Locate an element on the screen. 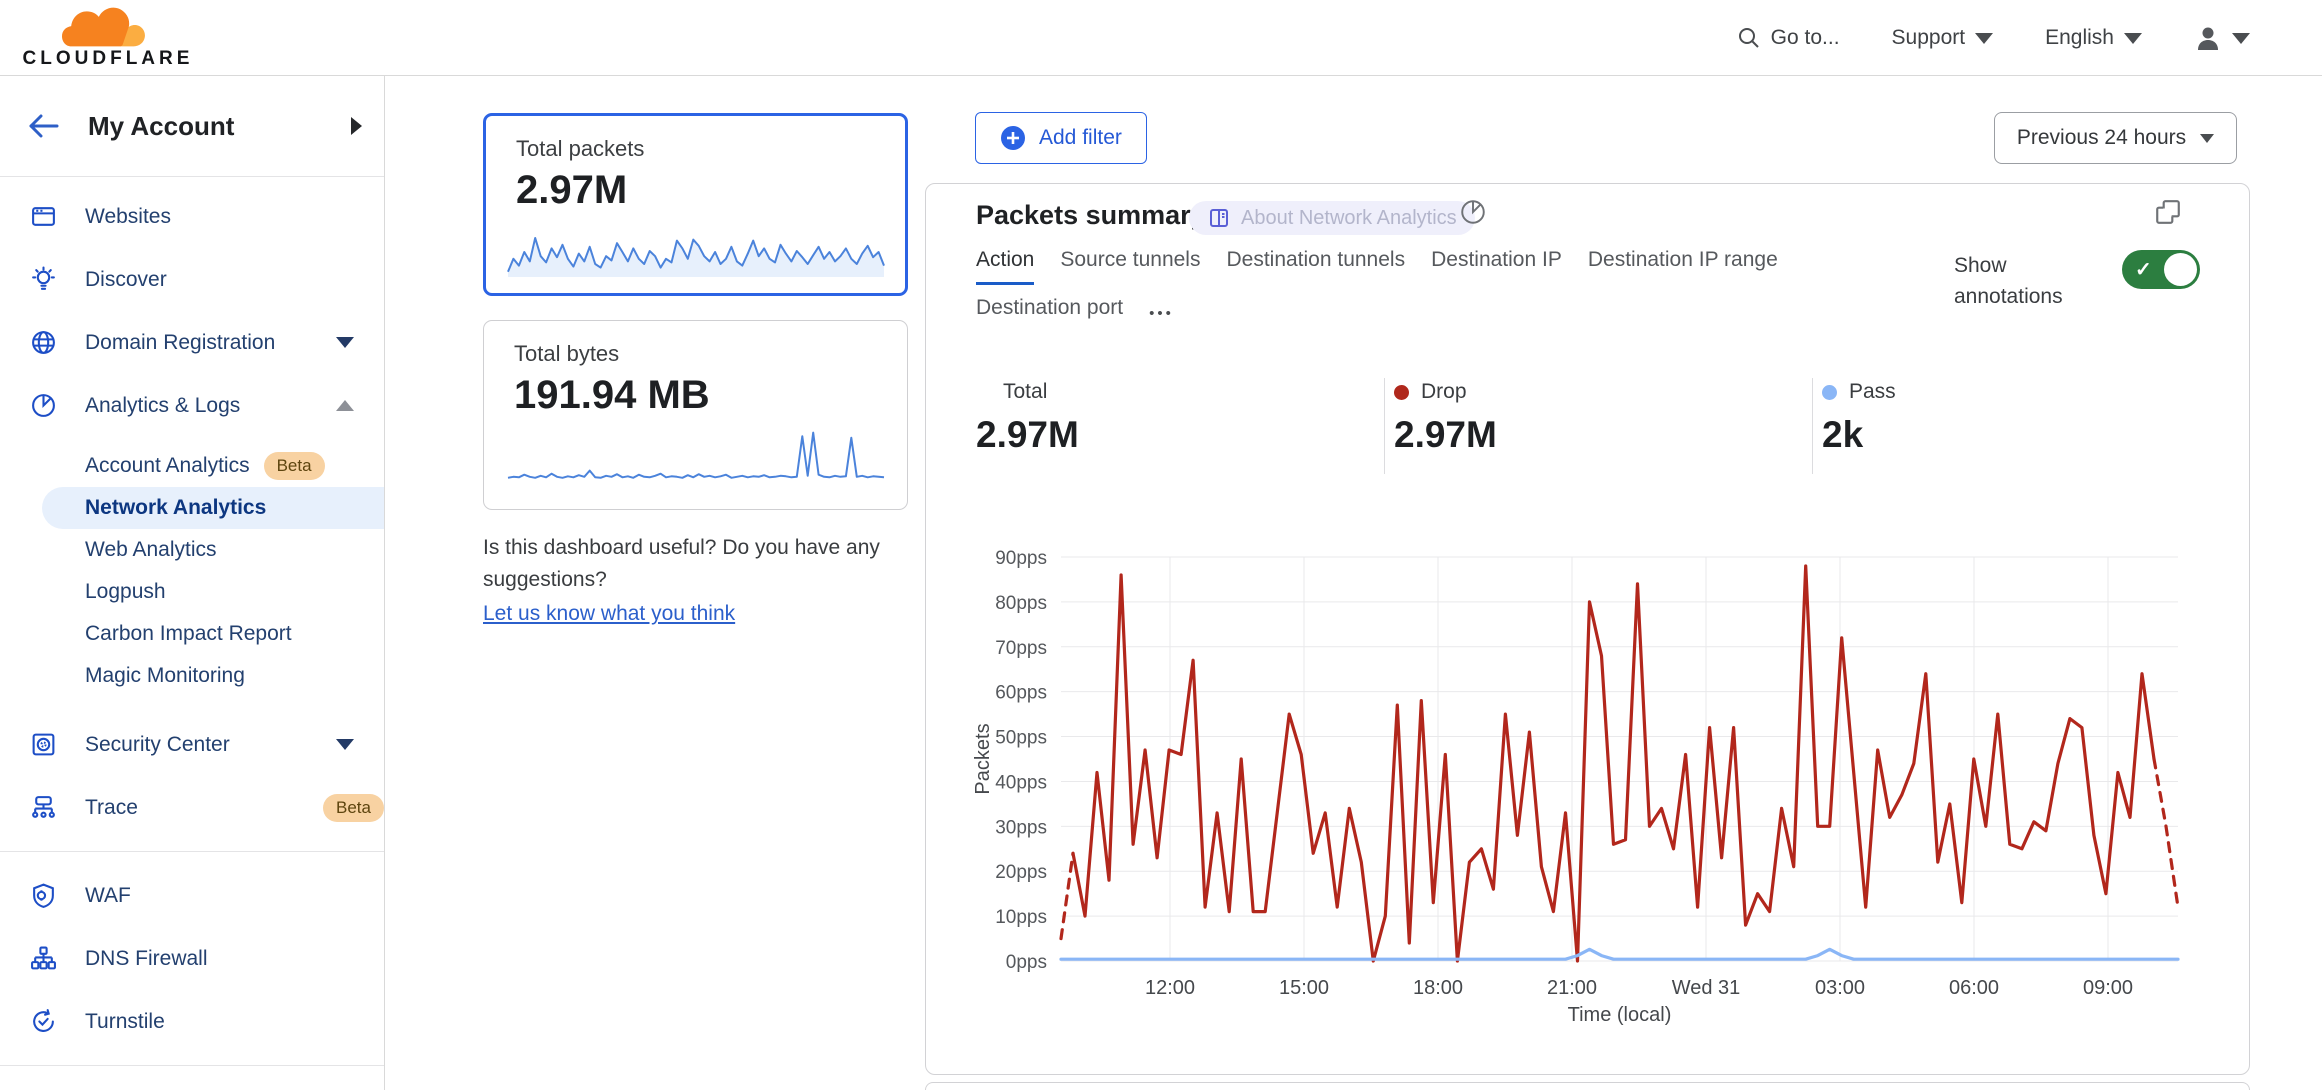 This screenshot has height=1090, width=2322. feedback-question-2: suggestions? is located at coordinates (545, 579).